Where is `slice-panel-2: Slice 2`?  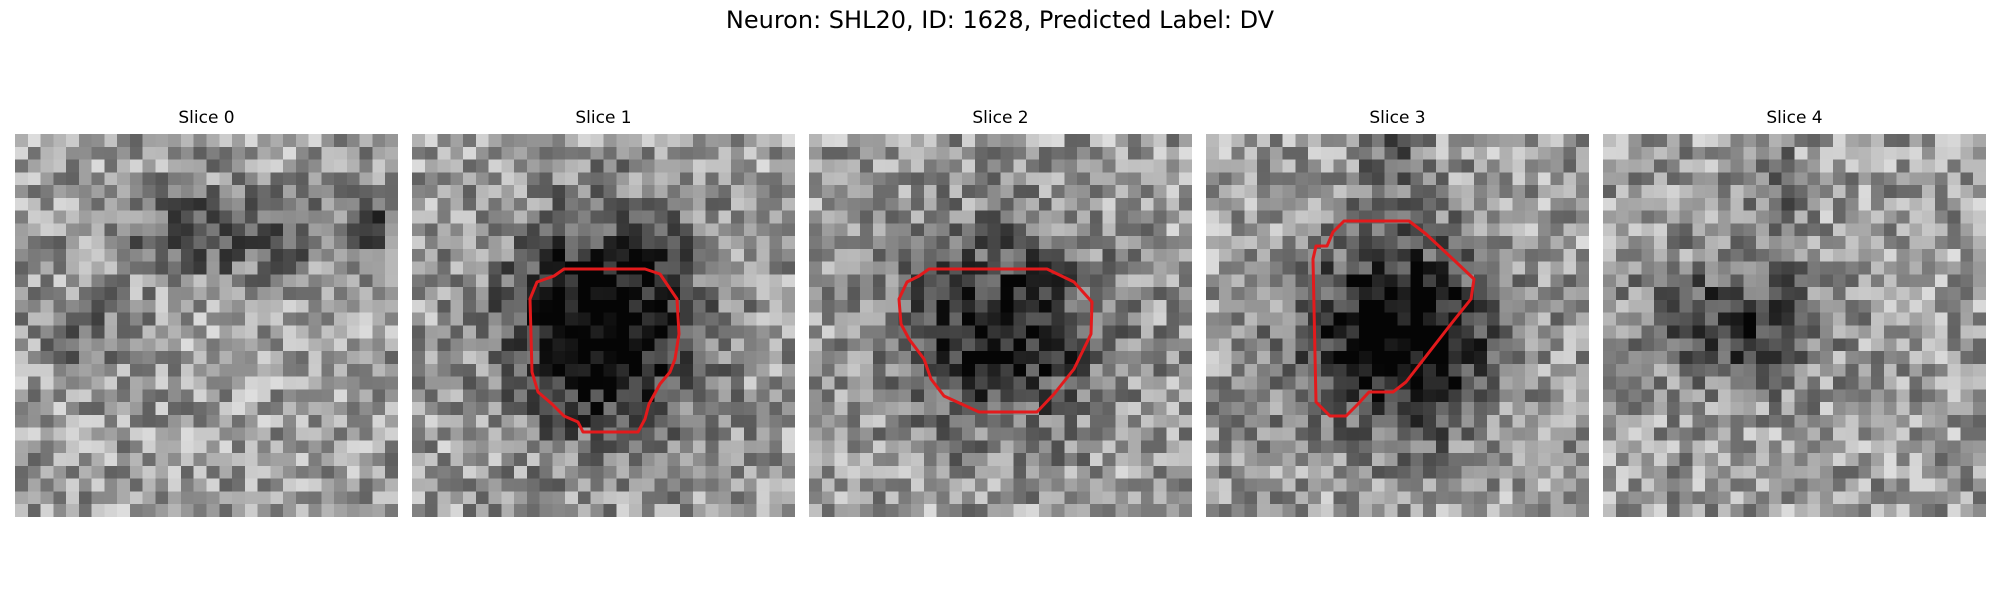 slice-panel-2: Slice 2 is located at coordinates (1000, 312).